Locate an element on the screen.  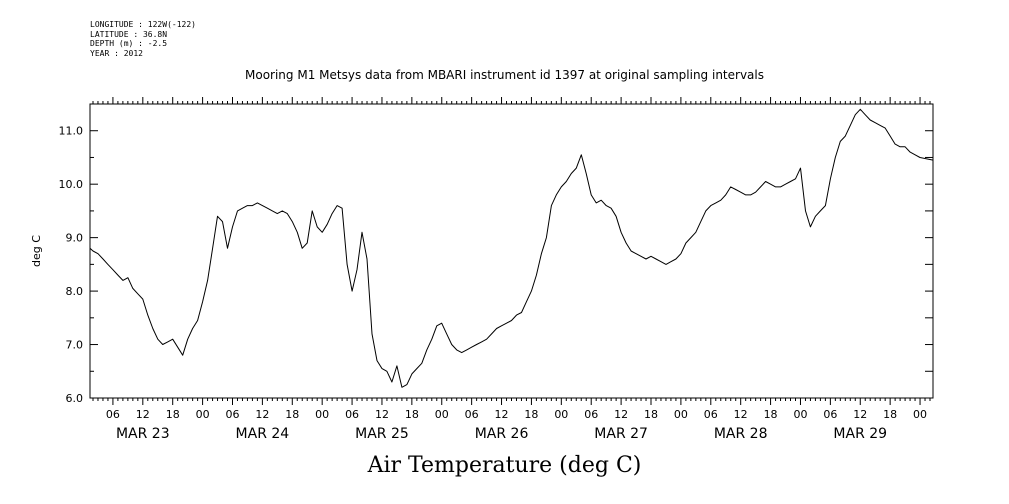
y-tick-label: 7.0 is located at coordinates (75, 345).